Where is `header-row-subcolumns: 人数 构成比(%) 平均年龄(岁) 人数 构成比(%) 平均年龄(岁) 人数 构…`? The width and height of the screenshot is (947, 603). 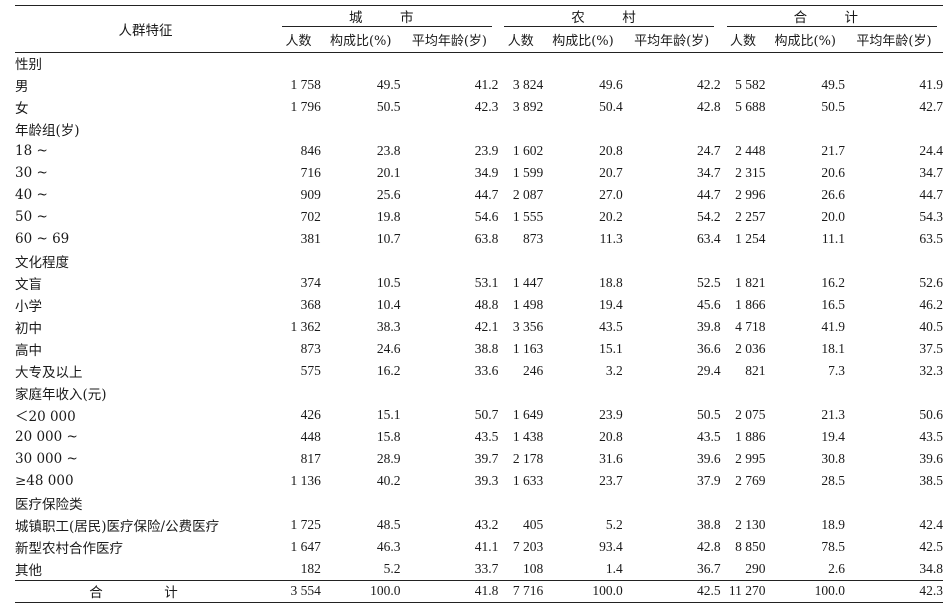 header-row-subcolumns: 人数 构成比(%) 平均年龄(岁) 人数 构成比(%) 平均年龄(岁) 人数 构… is located at coordinates (479, 40).